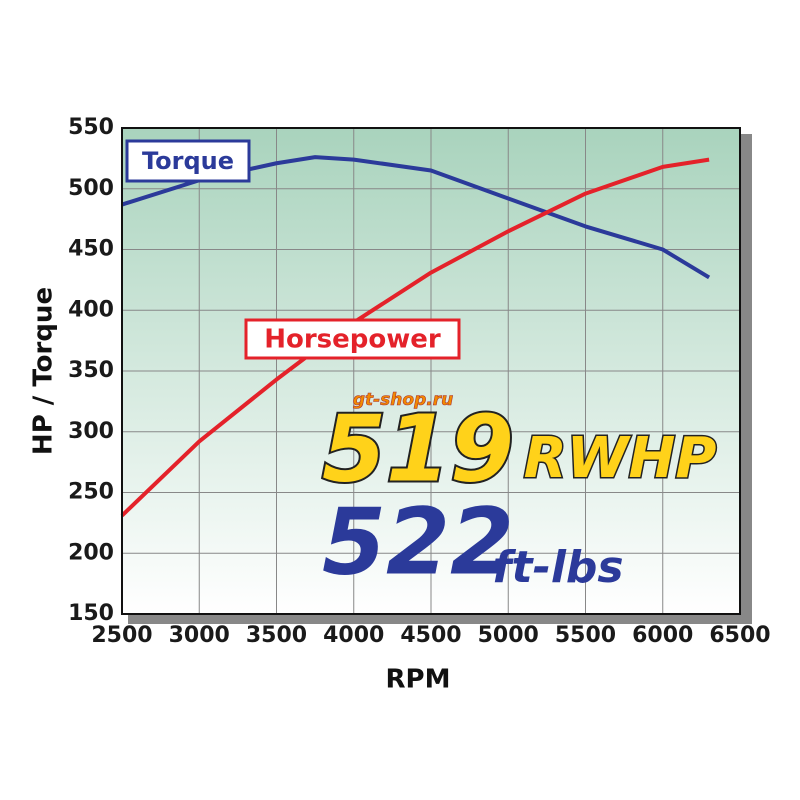 The height and width of the screenshot is (800, 800). What do you see at coordinates (91, 492) in the screenshot?
I see `y-tick-label: 250` at bounding box center [91, 492].